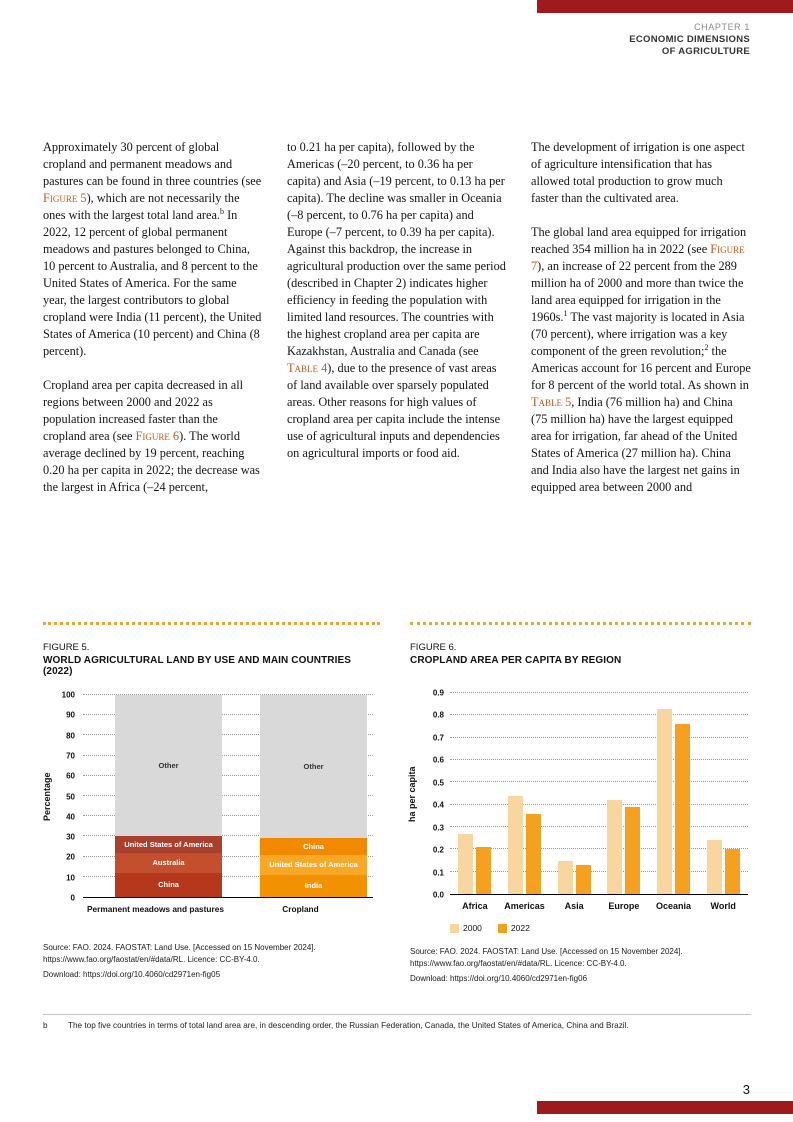 The image size is (793, 1122). I want to click on figure6-legend: 2000 2022, so click(490, 928).